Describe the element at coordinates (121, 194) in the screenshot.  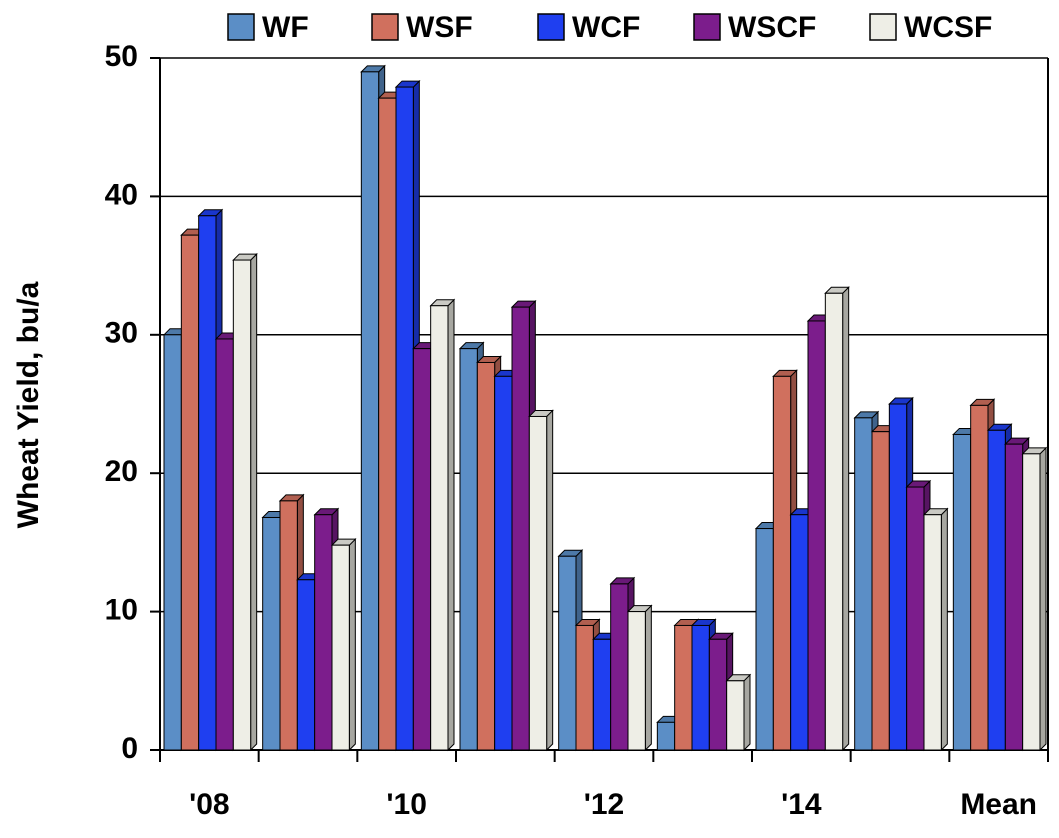
I see `y-tick-label: 40` at that location.